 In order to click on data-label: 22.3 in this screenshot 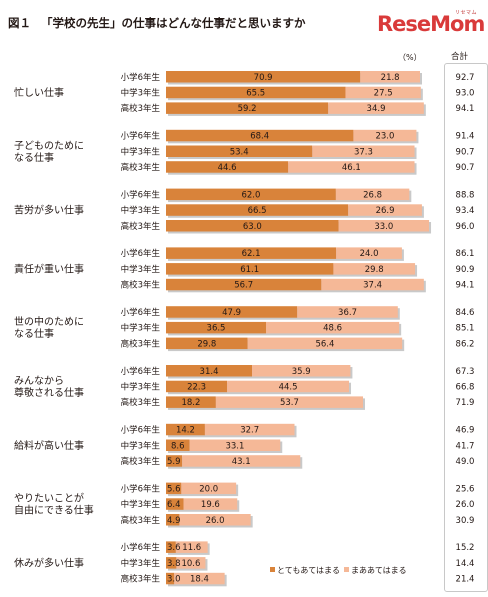, I will do `click(196, 387)`.